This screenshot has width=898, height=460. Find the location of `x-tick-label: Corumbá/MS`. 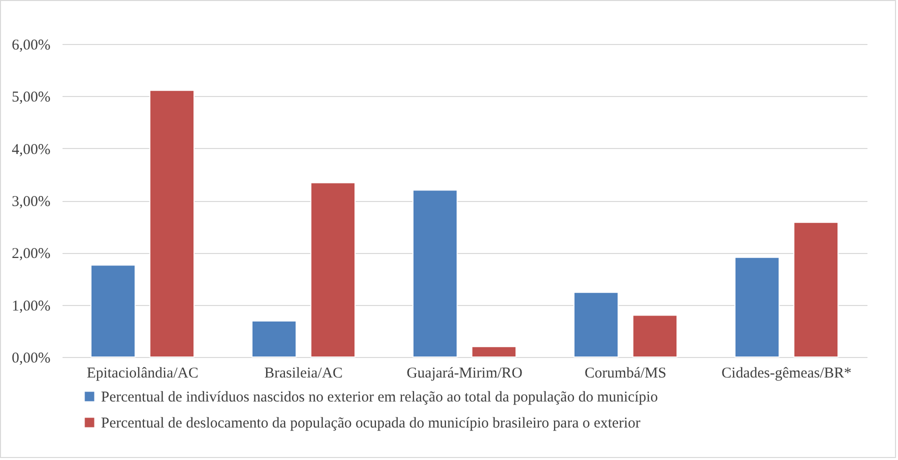

x-tick-label: Corumbá/MS is located at coordinates (625, 374).